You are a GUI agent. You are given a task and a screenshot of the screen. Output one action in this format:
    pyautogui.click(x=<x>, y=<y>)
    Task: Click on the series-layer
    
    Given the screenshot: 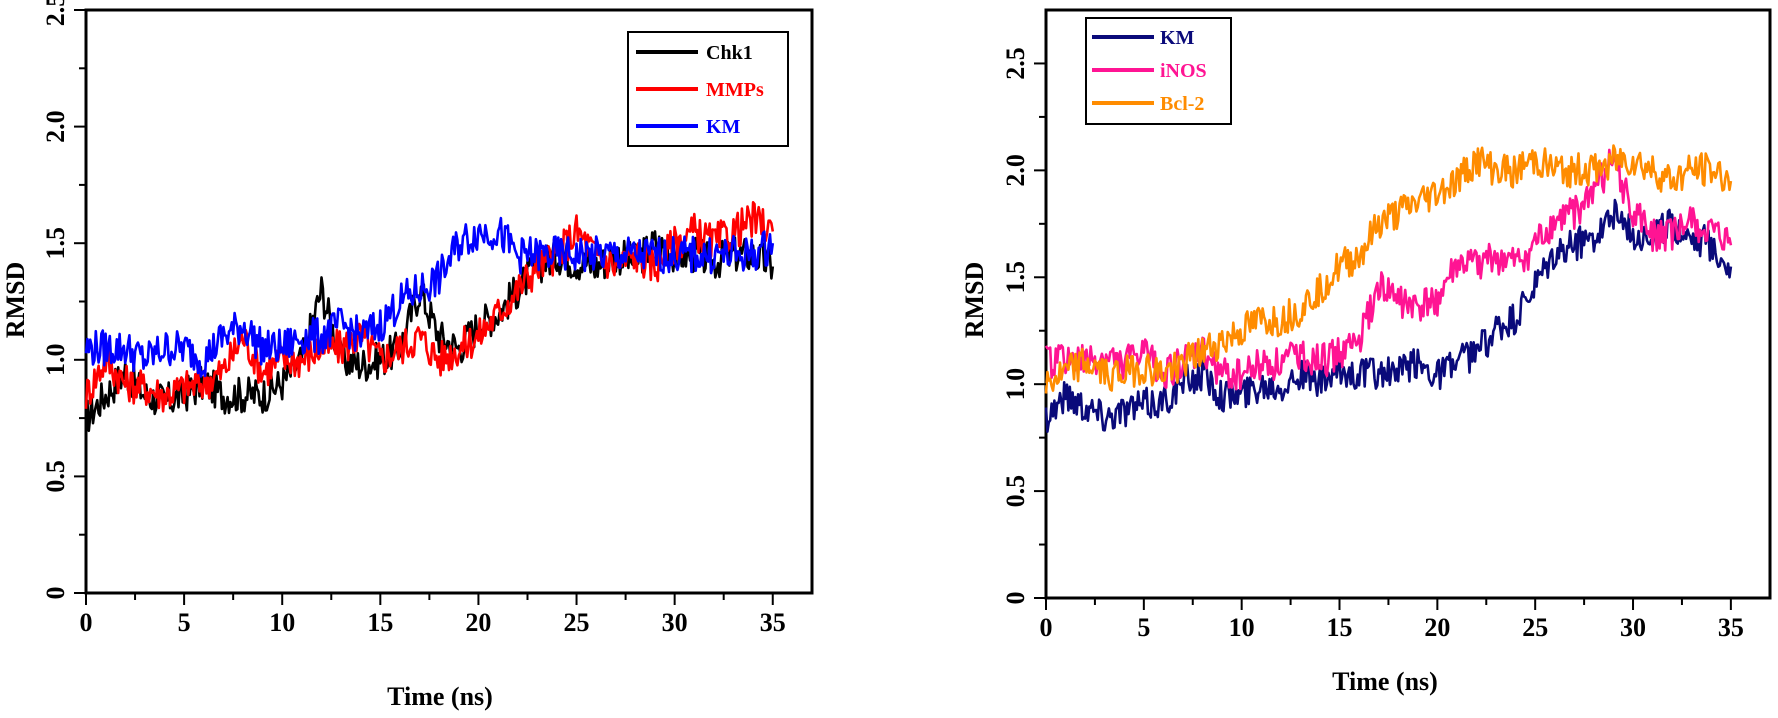 What is the action you would take?
    pyautogui.click(x=429, y=317)
    